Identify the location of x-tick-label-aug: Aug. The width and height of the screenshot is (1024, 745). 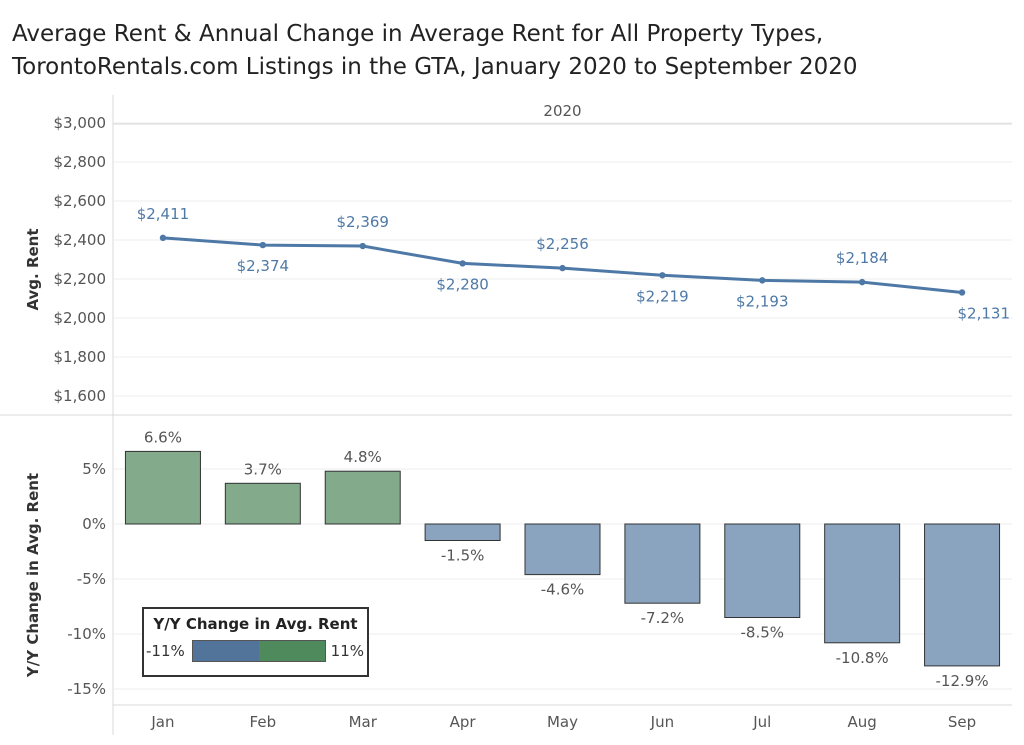
(862, 722).